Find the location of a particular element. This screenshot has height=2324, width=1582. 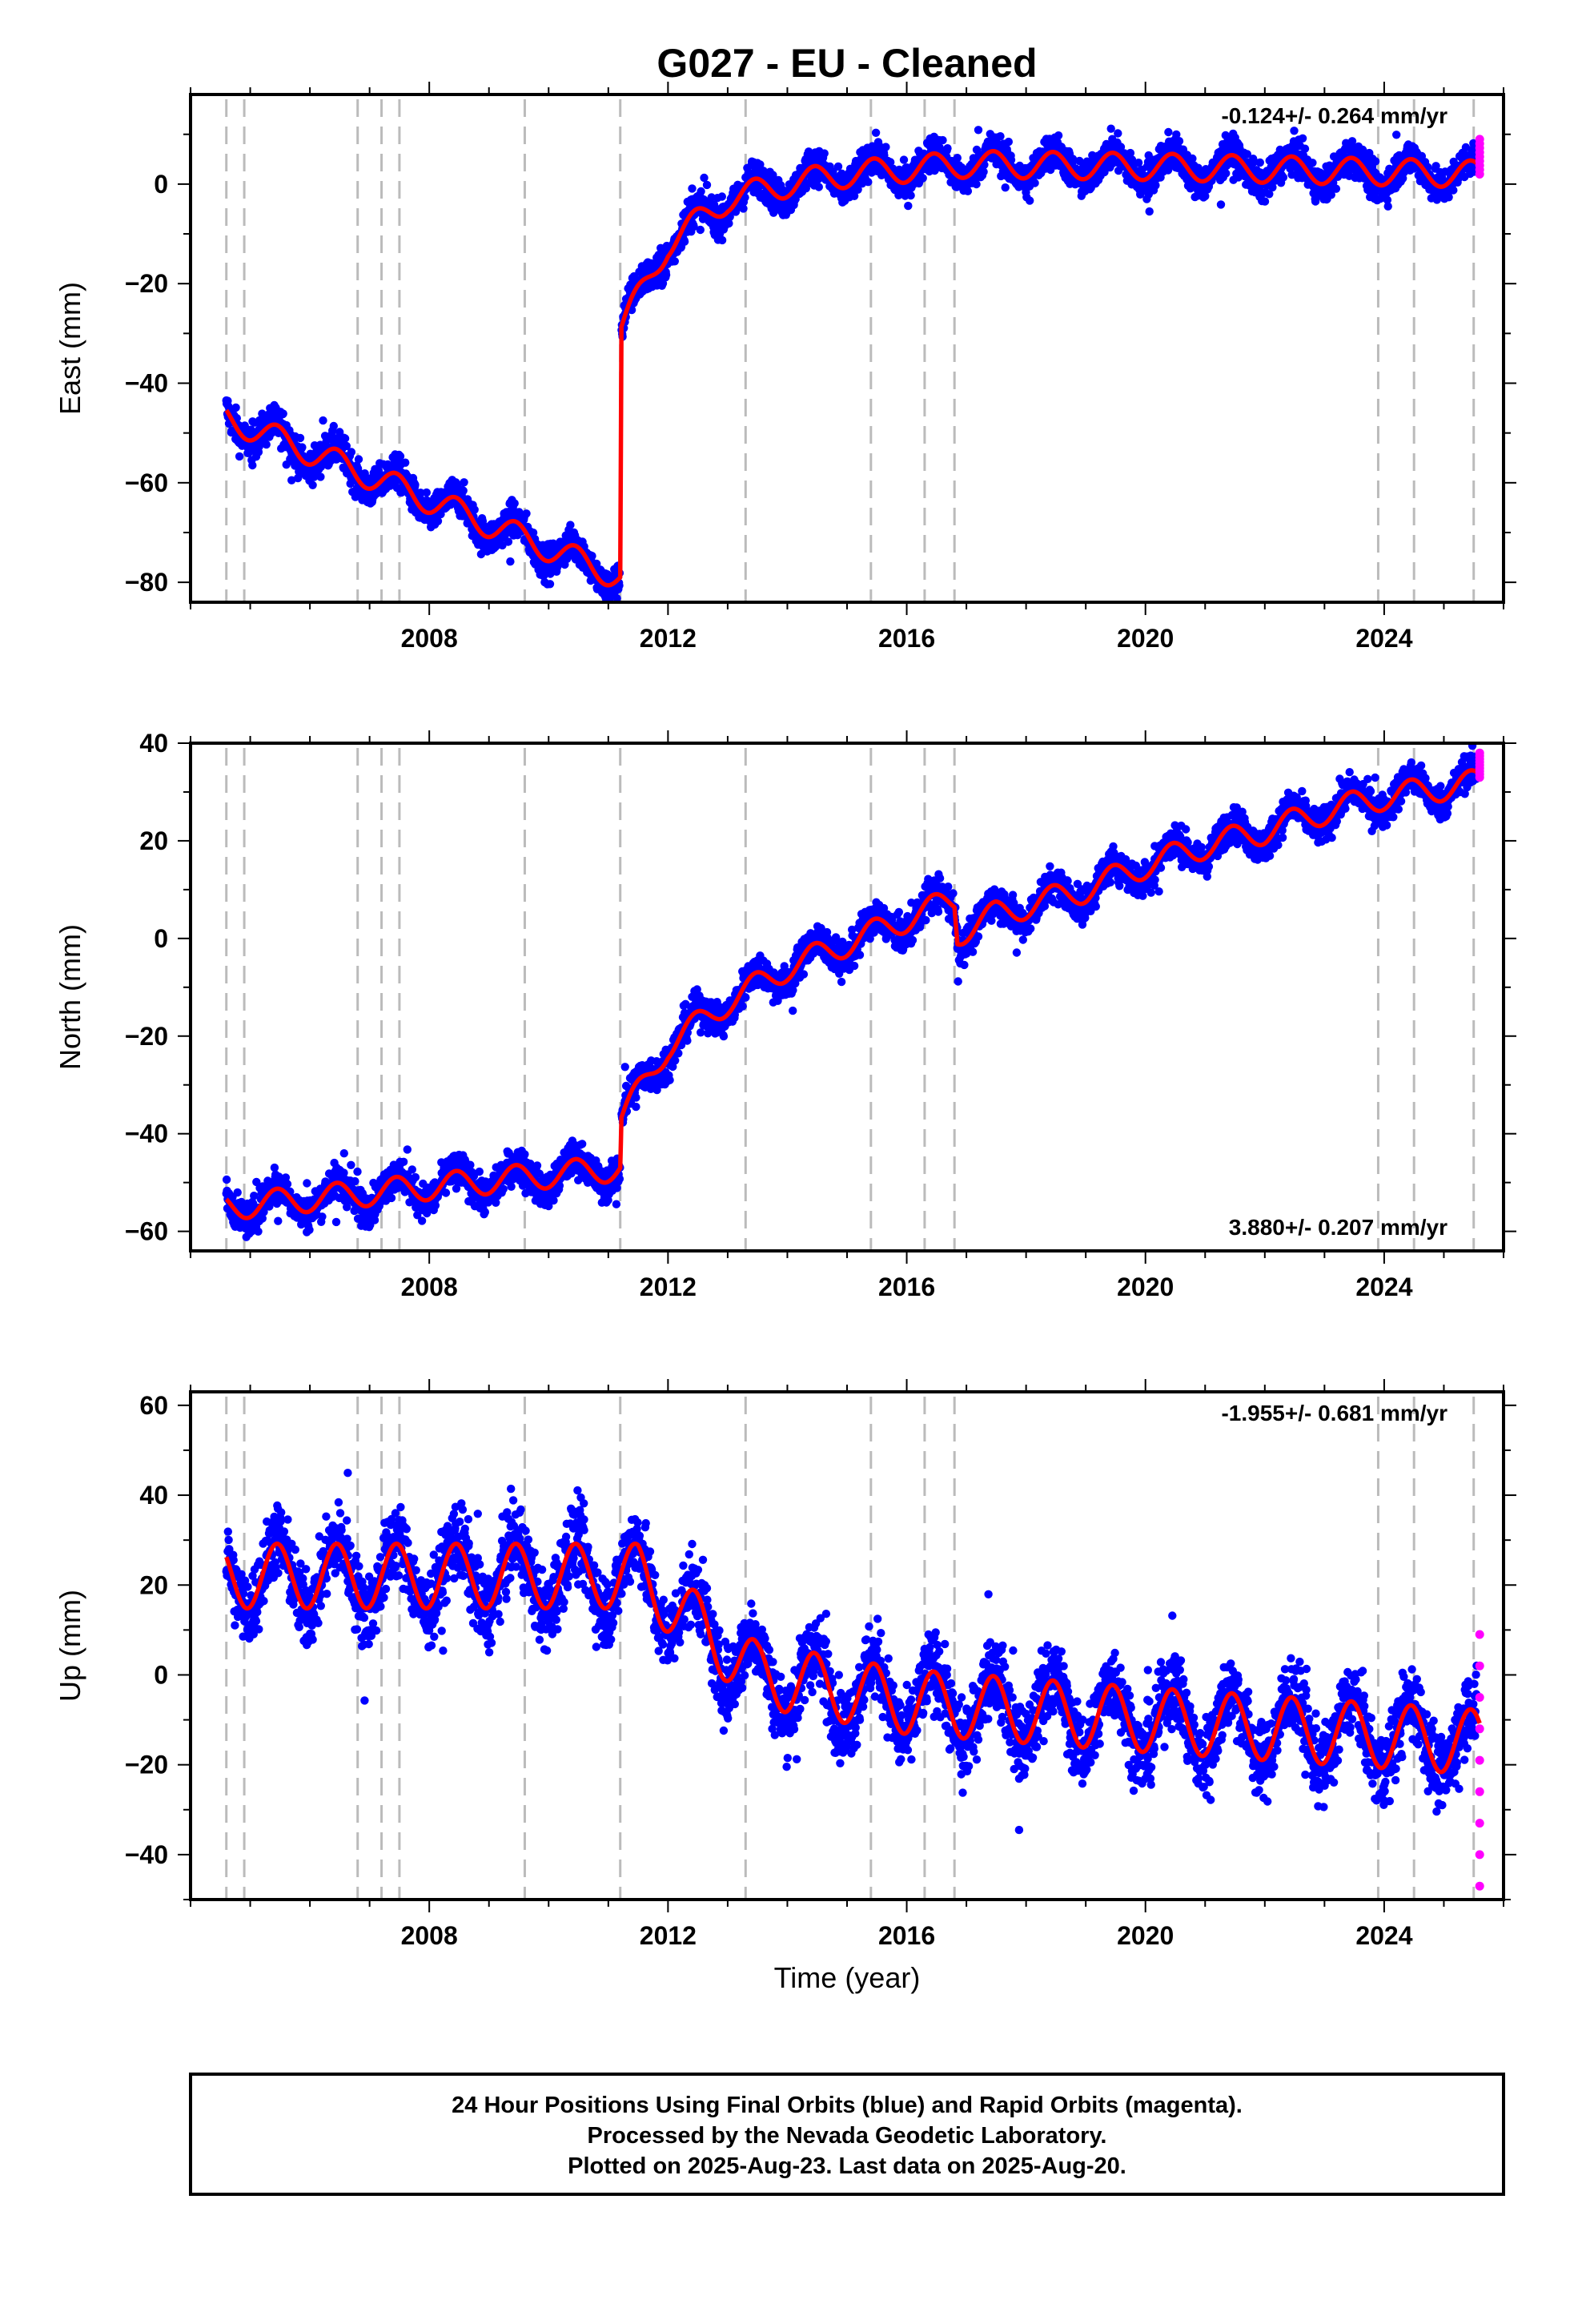

x-tick-label: 2020 is located at coordinates (1145, 638).